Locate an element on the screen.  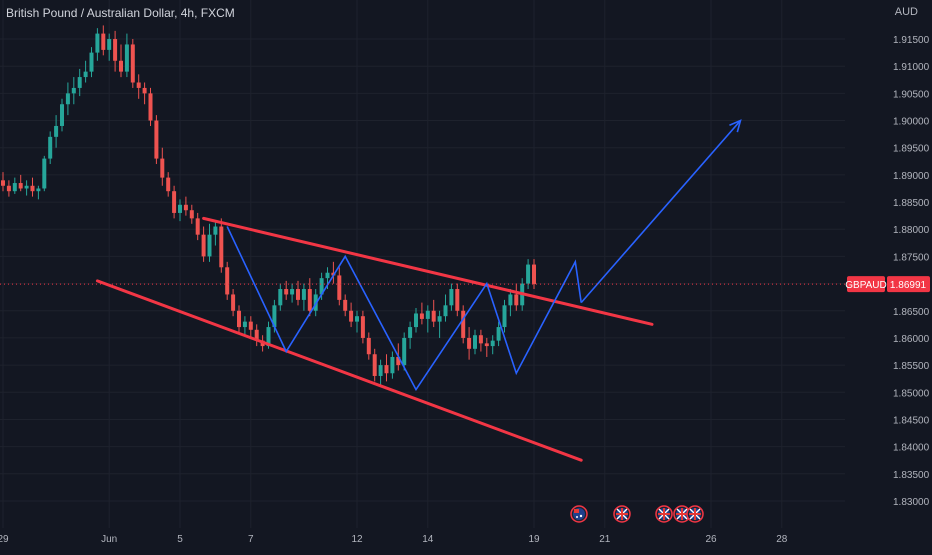
x-tick-label: 7 is located at coordinates (251, 539).